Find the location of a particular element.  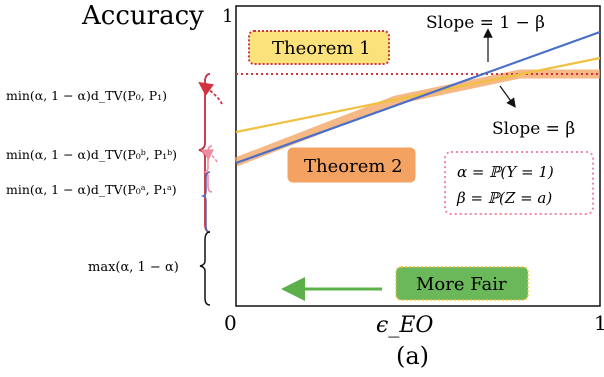

bound-max: max(α, 1 − α) is located at coordinates (133, 267).